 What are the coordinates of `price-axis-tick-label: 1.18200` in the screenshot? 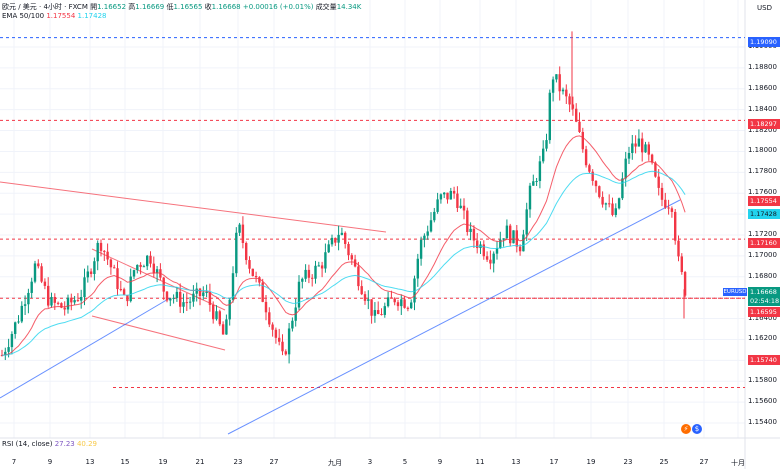 It's located at (762, 129).